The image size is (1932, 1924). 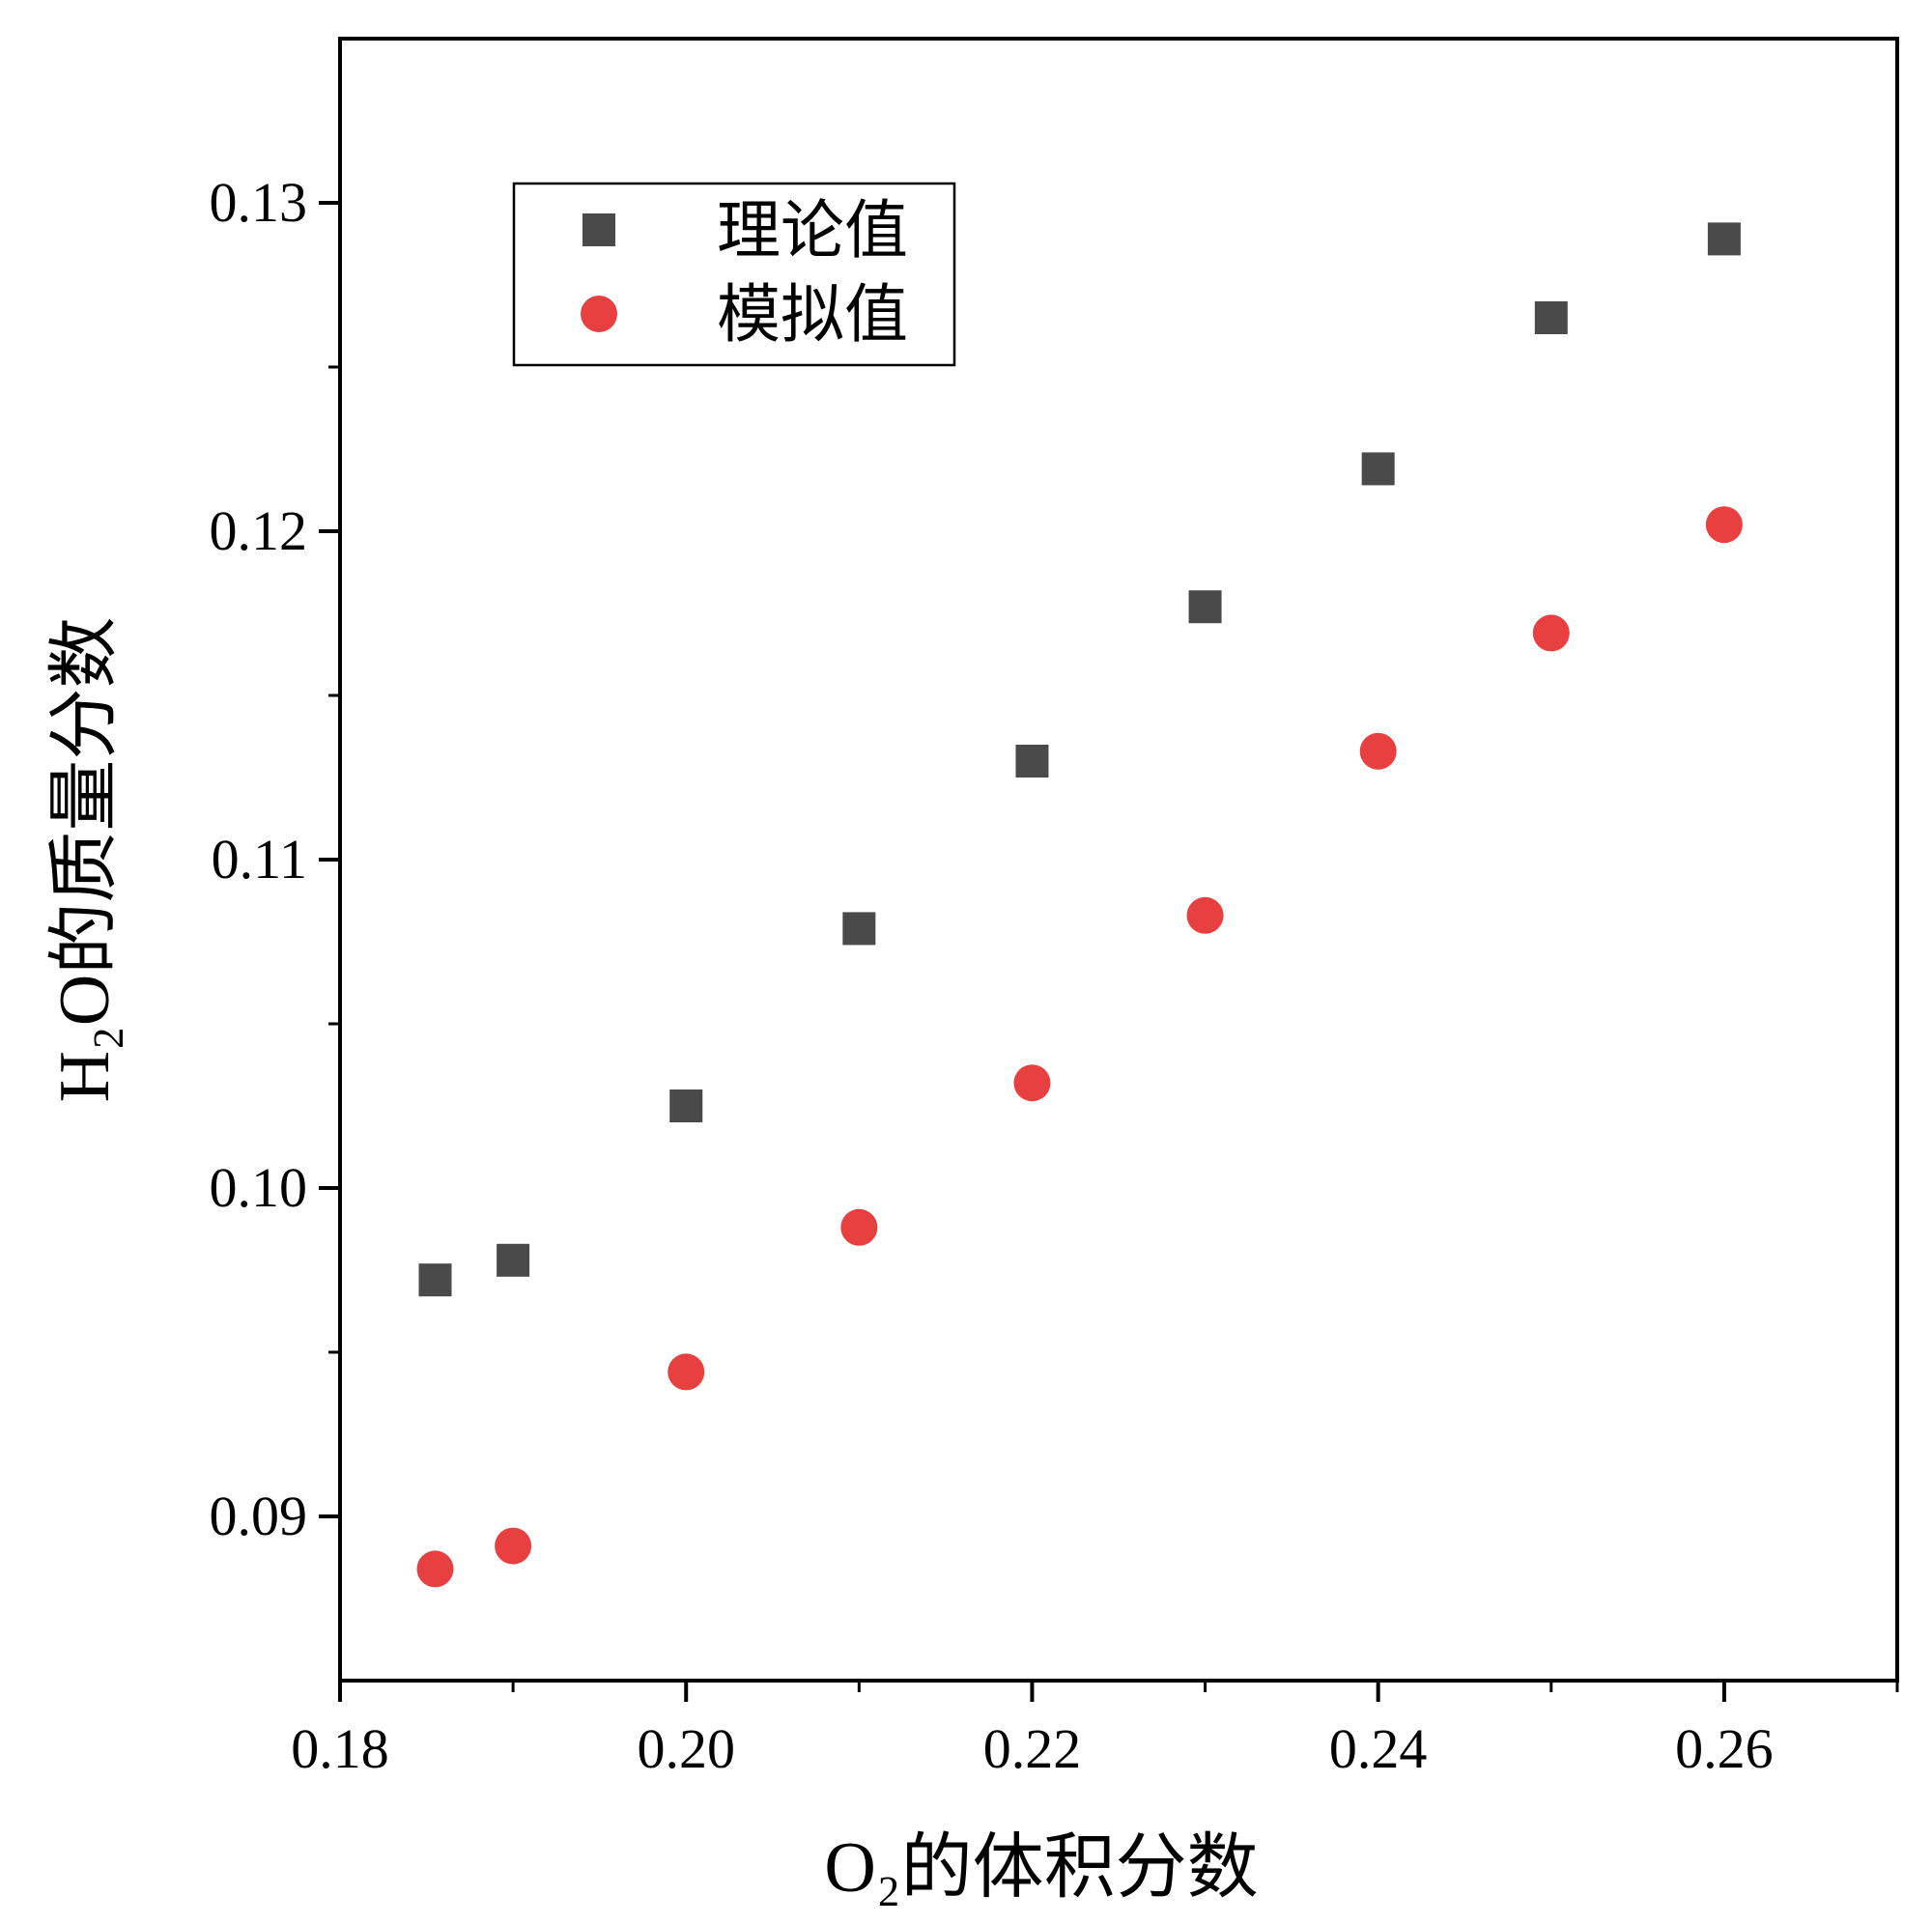 What do you see at coordinates (259, 1516) in the screenshot?
I see `y-tick-label: 0.09` at bounding box center [259, 1516].